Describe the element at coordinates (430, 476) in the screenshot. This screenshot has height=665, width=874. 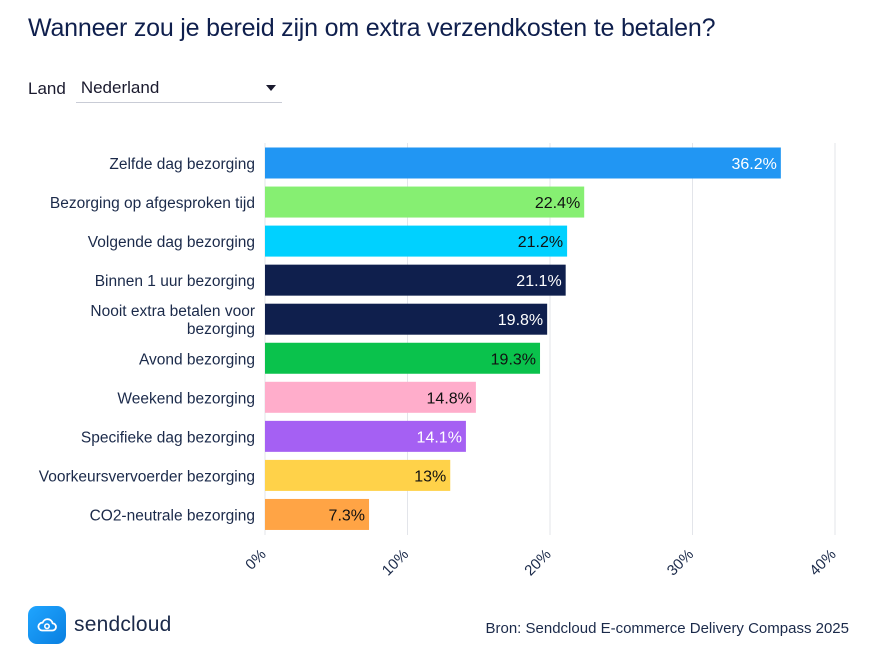
I see `bar-value-label: 13%` at that location.